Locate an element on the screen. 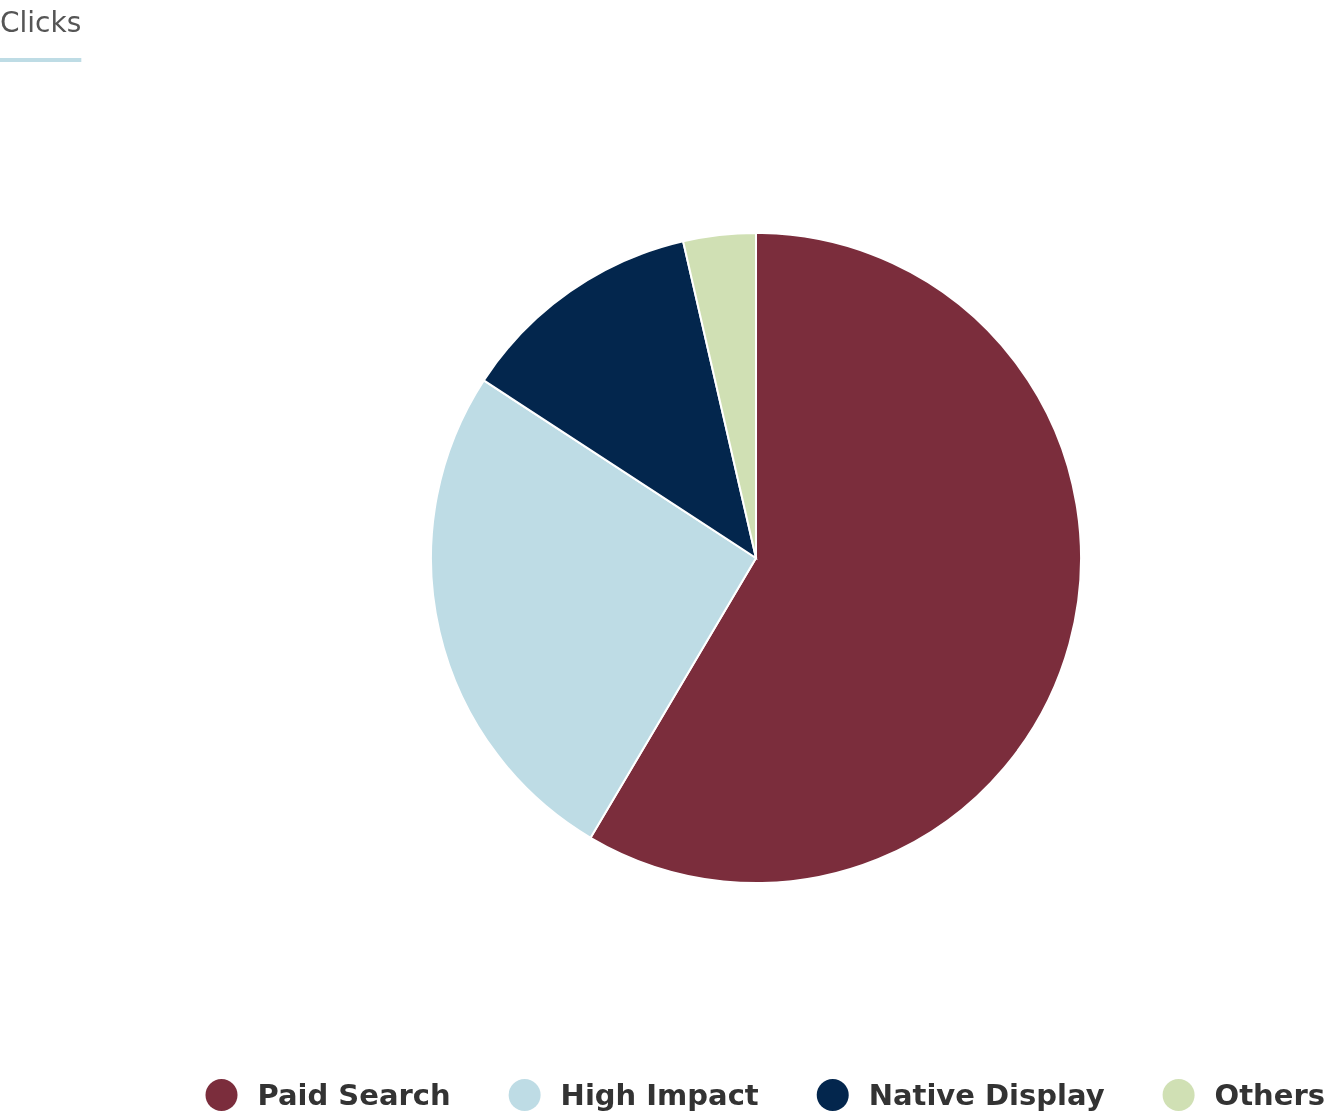 The image size is (1329, 1117). chart-title: Clicks is located at coordinates (41, 22).